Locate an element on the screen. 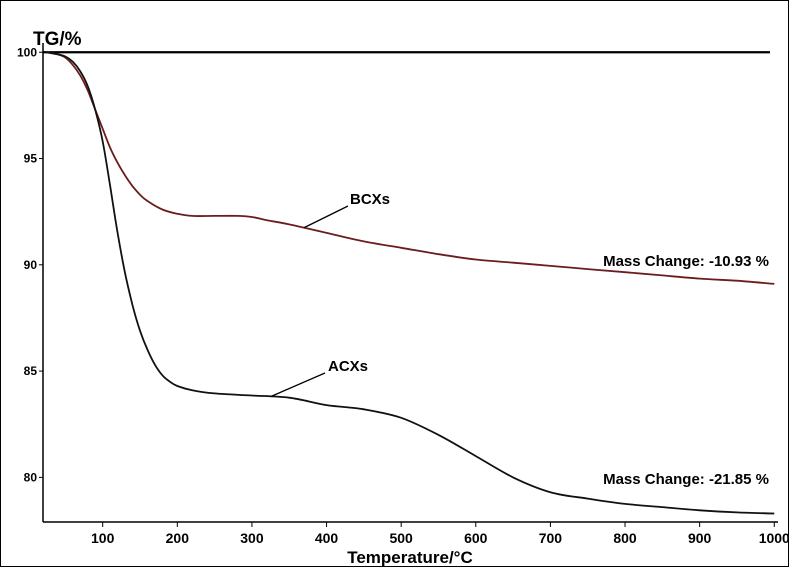  x-tick-label: 100 is located at coordinates (103, 538).